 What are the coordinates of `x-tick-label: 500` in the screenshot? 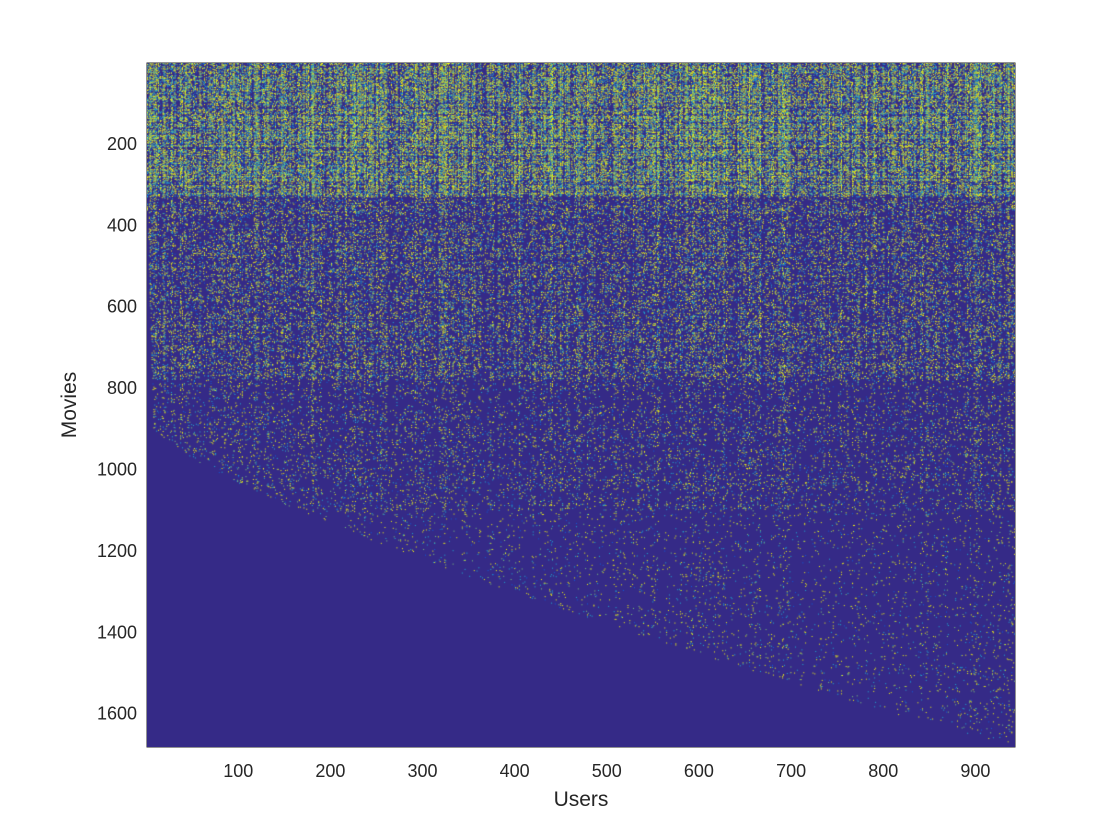 It's located at (607, 771).